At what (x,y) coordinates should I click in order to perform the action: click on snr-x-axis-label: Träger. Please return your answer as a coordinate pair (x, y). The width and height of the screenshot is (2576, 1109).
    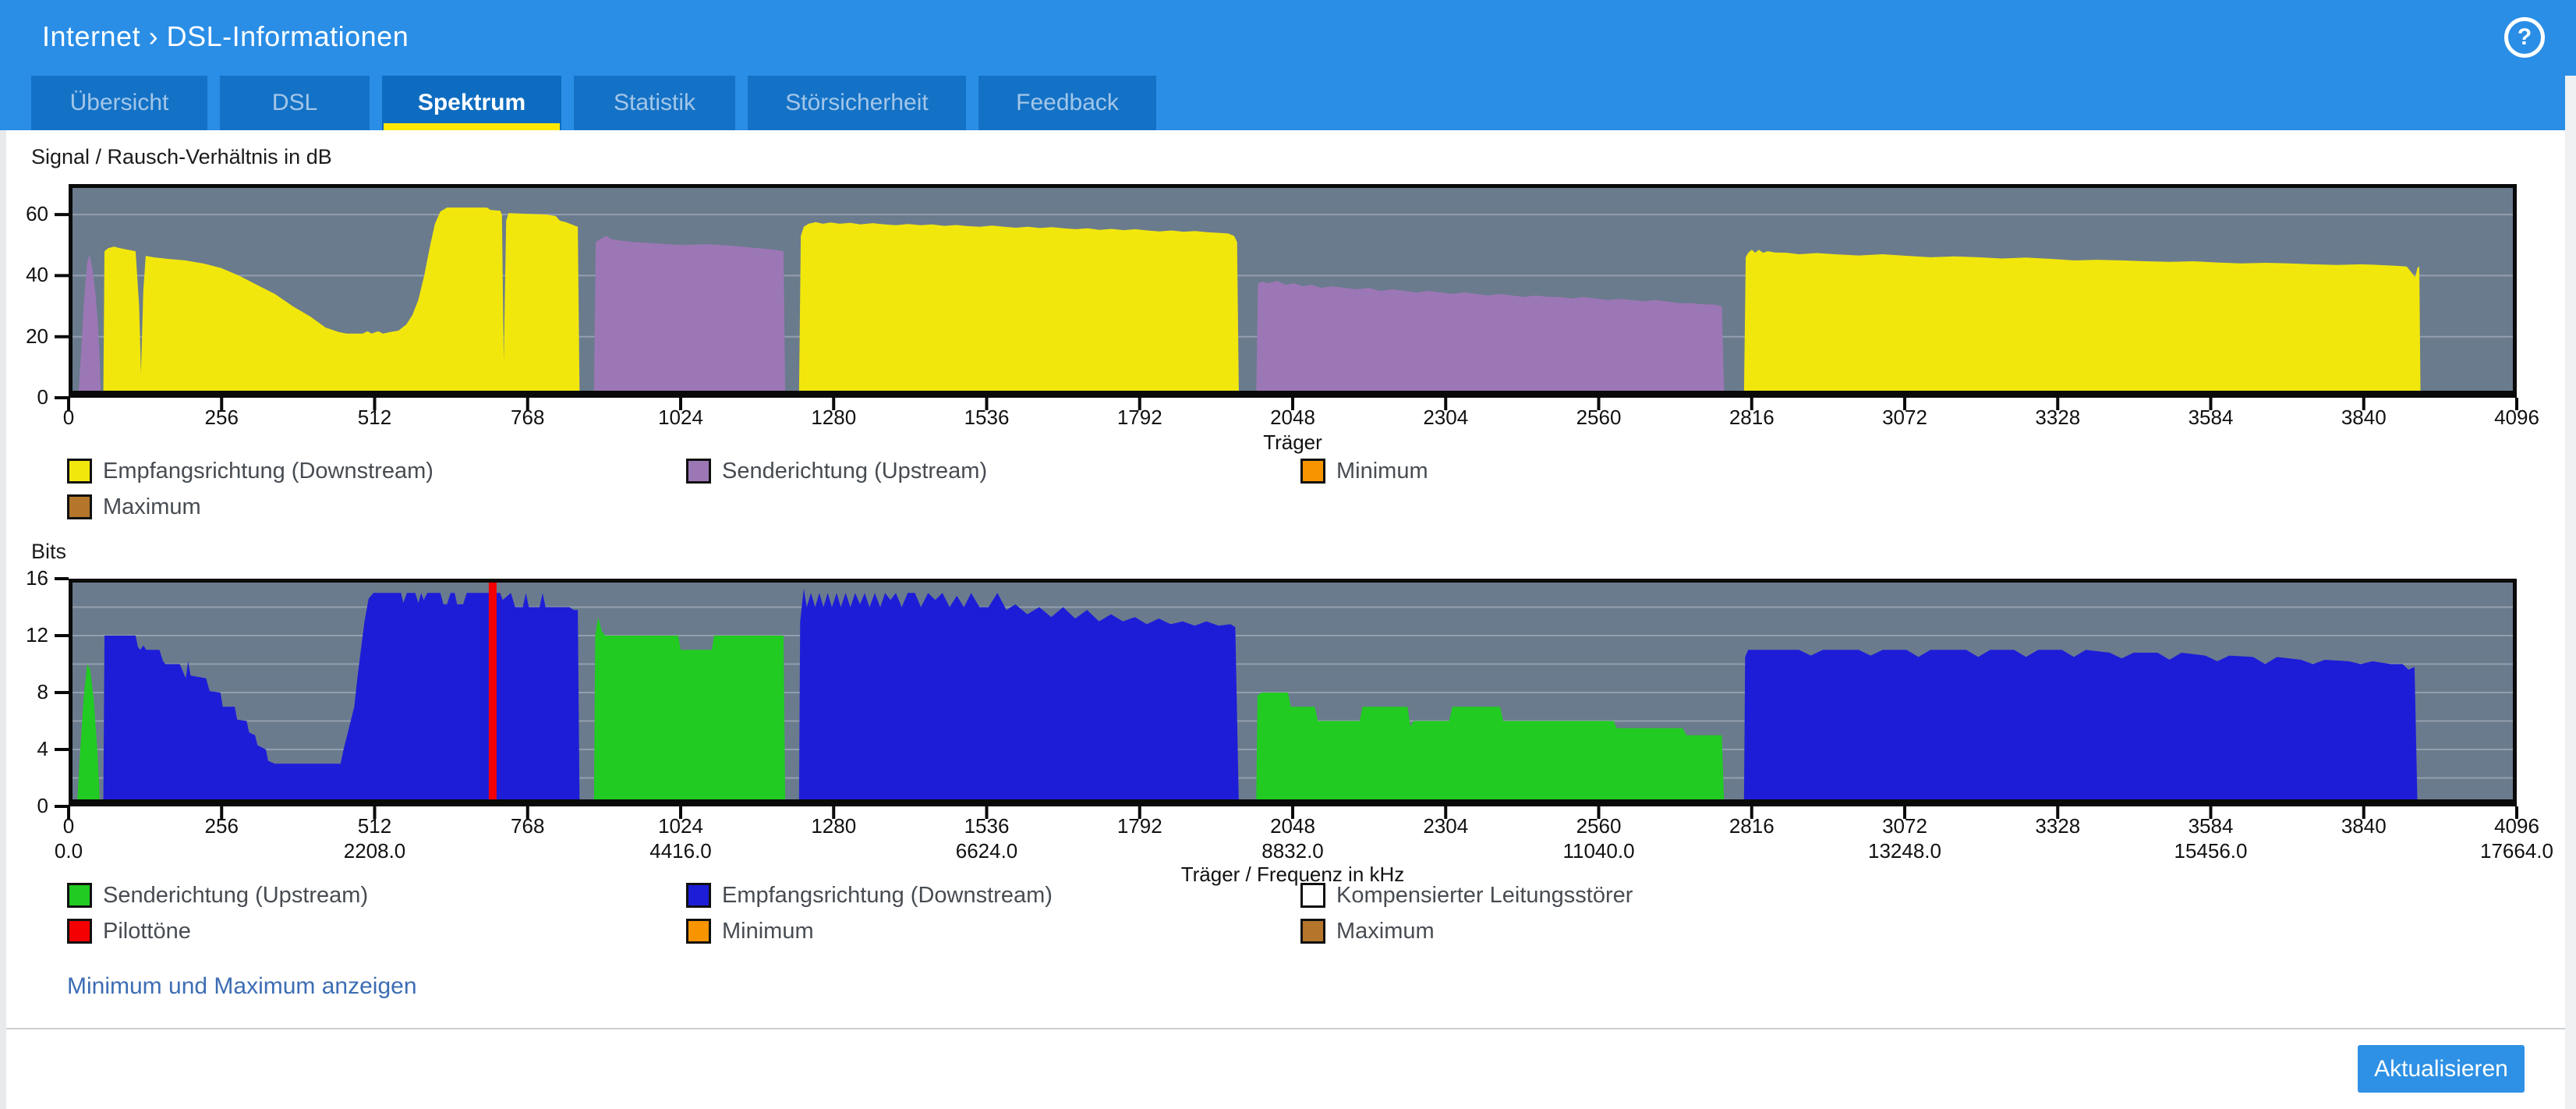
    Looking at the image, I should click on (1292, 442).